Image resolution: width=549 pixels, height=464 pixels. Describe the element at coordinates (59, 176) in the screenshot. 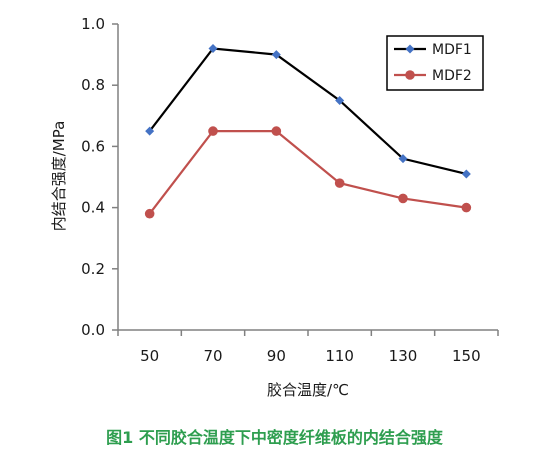

I see `y-axis-title: 内结合强度/MPa` at that location.